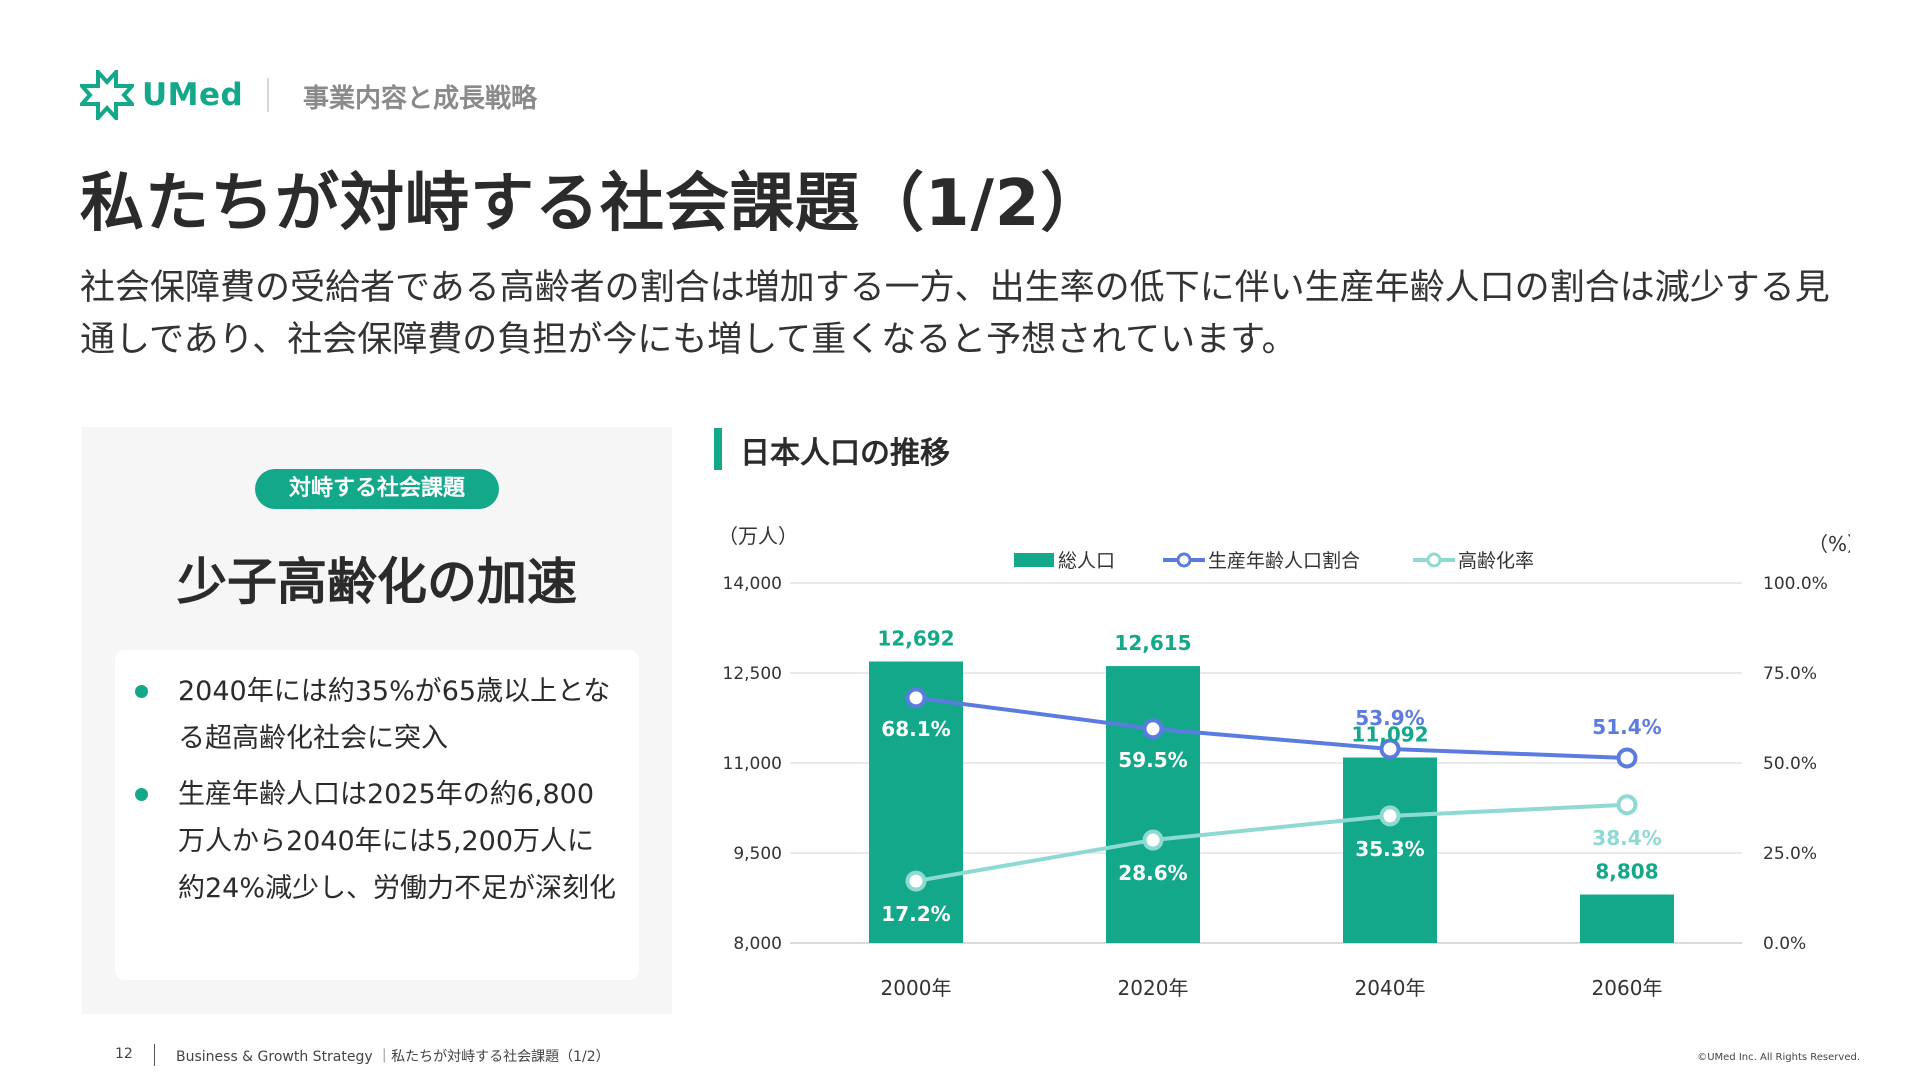  I want to click on working-age-value-label: 59.5%, so click(1152, 760).